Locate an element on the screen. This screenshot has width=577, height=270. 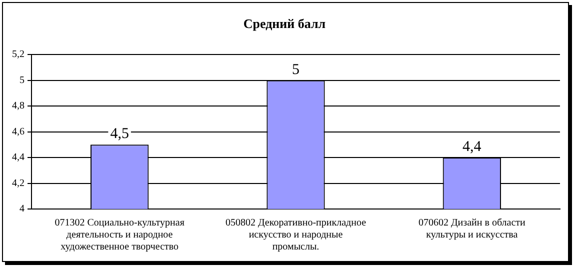
y-tick-label: 4,8 is located at coordinates (18, 106).